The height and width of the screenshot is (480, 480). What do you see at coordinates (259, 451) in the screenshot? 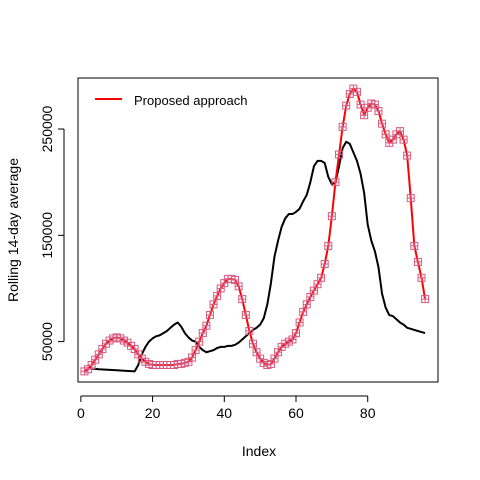
I see `x-axis-title: Index` at bounding box center [259, 451].